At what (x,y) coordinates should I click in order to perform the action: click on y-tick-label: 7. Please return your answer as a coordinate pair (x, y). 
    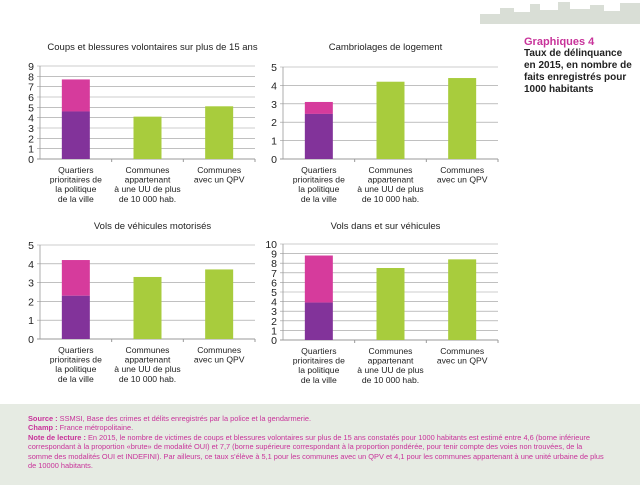
    Looking at the image, I should click on (31, 88).